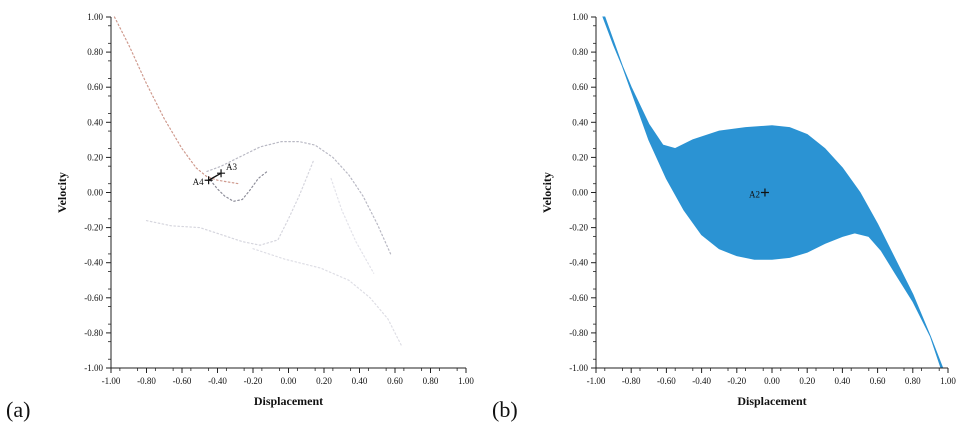 This screenshot has width=967, height=423. I want to click on point-label: A4, so click(198, 182).